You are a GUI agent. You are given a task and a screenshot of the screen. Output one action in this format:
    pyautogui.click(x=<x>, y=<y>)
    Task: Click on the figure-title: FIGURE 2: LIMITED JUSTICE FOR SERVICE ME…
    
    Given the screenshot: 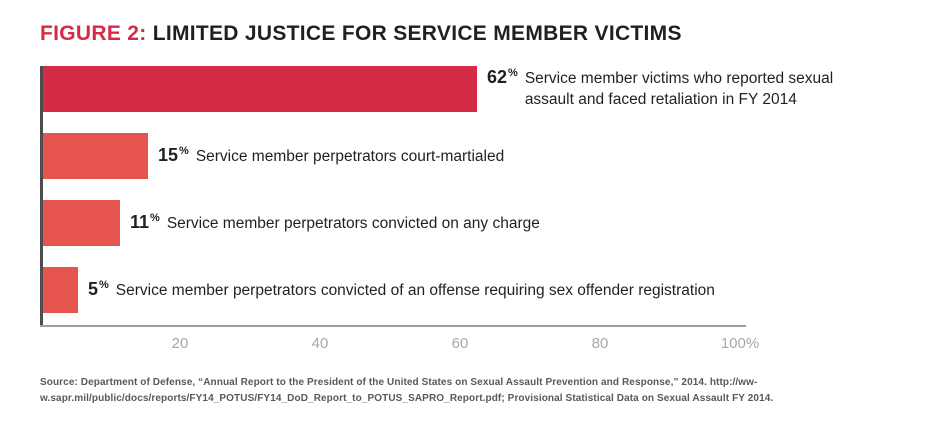 What is the action you would take?
    pyautogui.click(x=473, y=34)
    